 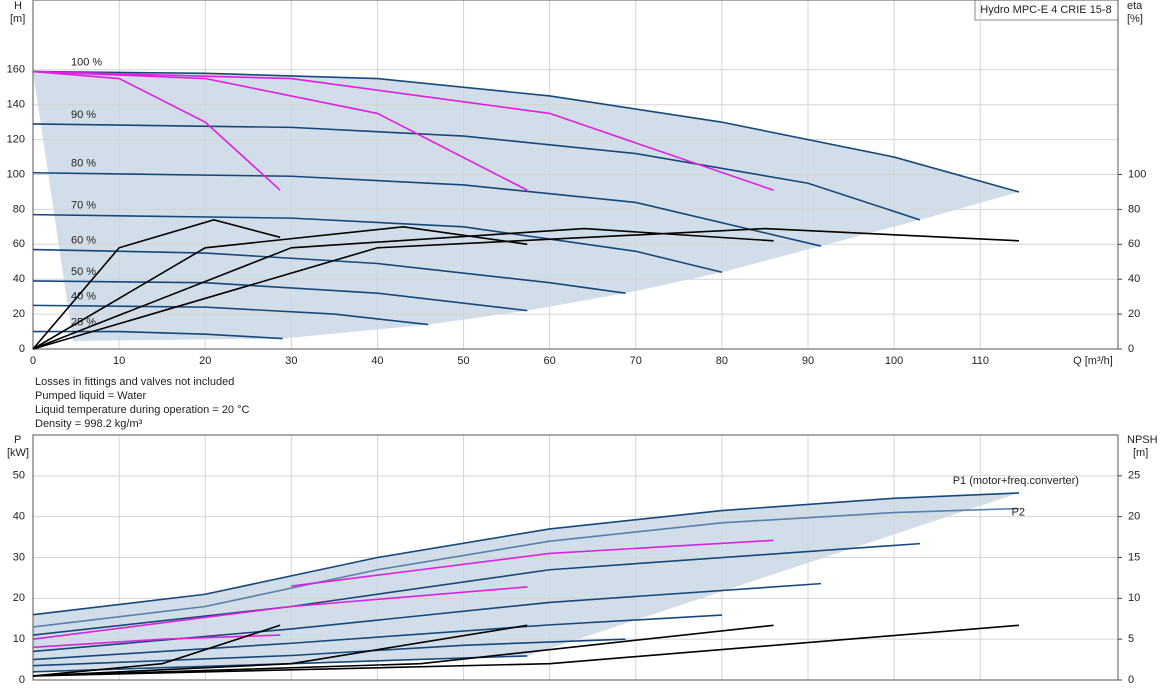 I want to click on y2-tick-label: 80, so click(x=1134, y=209).